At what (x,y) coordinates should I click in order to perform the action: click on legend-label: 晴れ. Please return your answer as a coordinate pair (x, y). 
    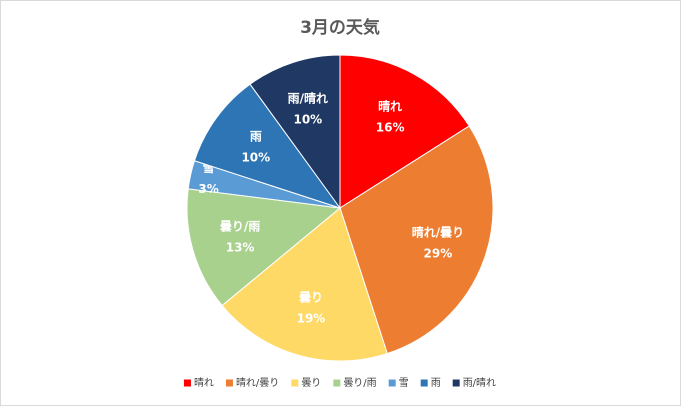
    Looking at the image, I should click on (204, 382).